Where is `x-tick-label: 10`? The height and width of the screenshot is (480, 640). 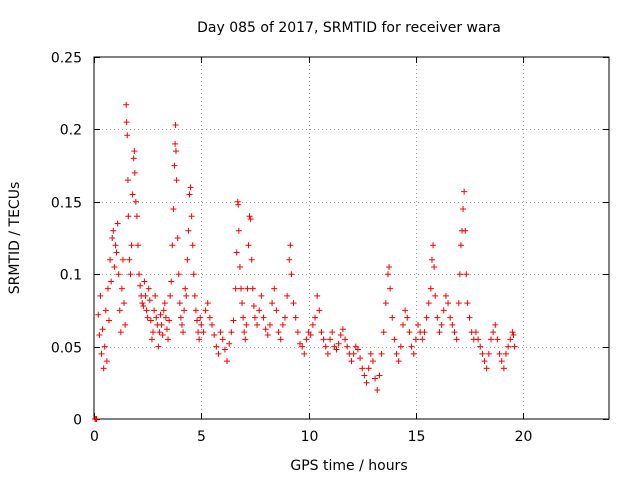 x-tick-label: 10 is located at coordinates (310, 437).